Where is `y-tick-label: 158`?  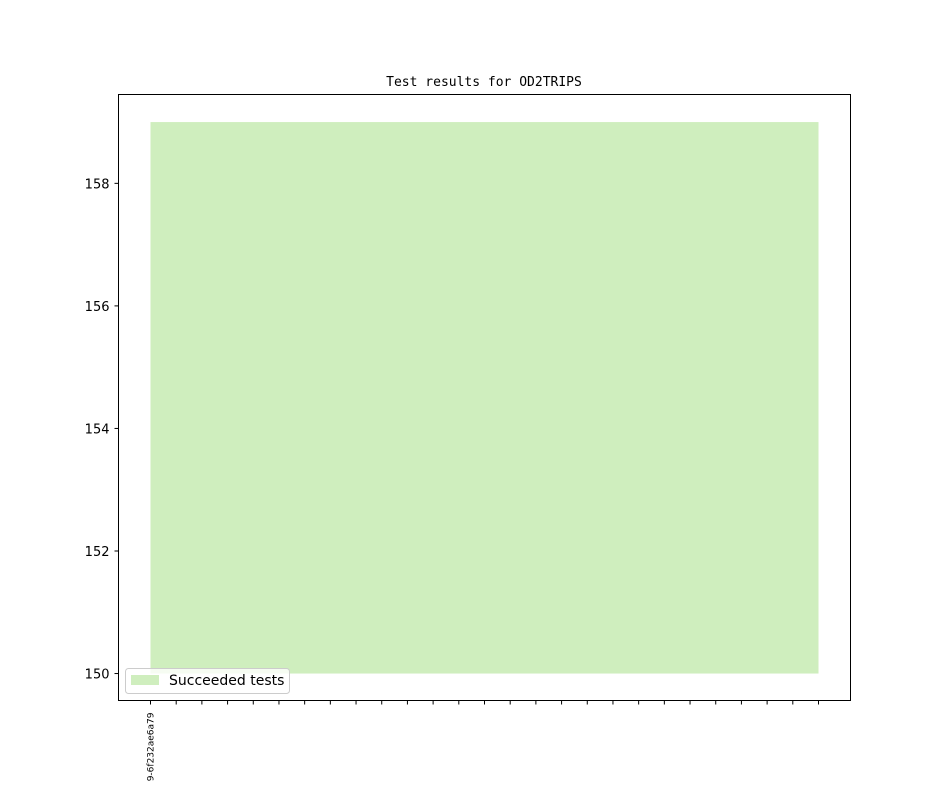 y-tick-label: 158 is located at coordinates (97, 184).